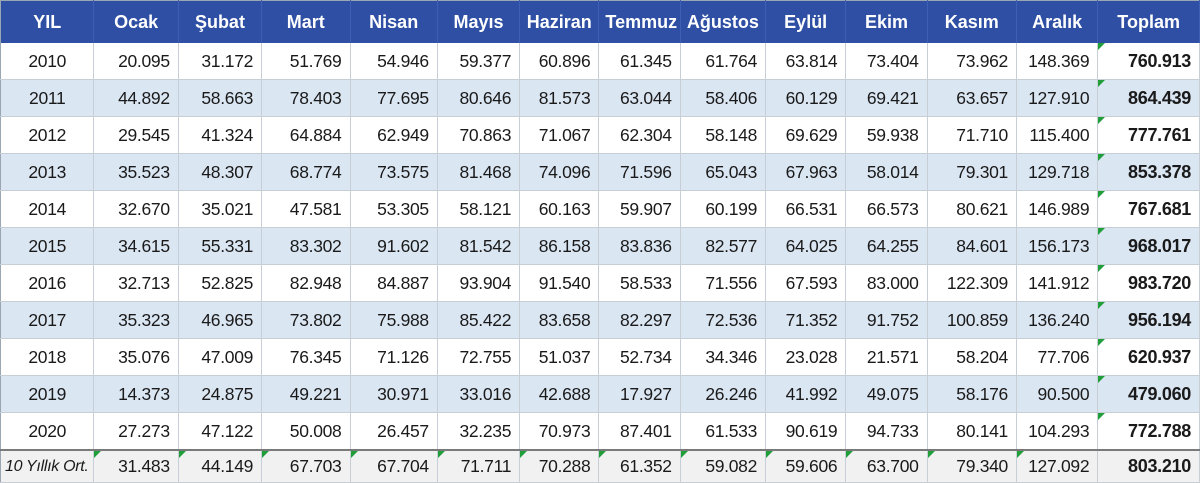 Image resolution: width=1200 pixels, height=483 pixels. Describe the element at coordinates (972, 394) in the screenshot. I see `value-cell: 58.176` at that location.